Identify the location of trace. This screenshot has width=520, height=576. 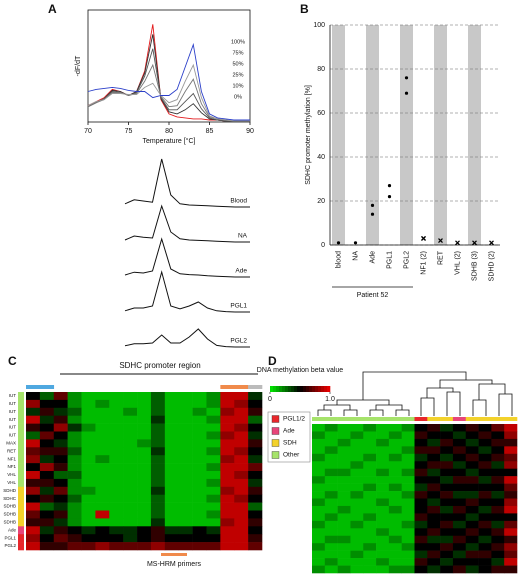
(180, 338).